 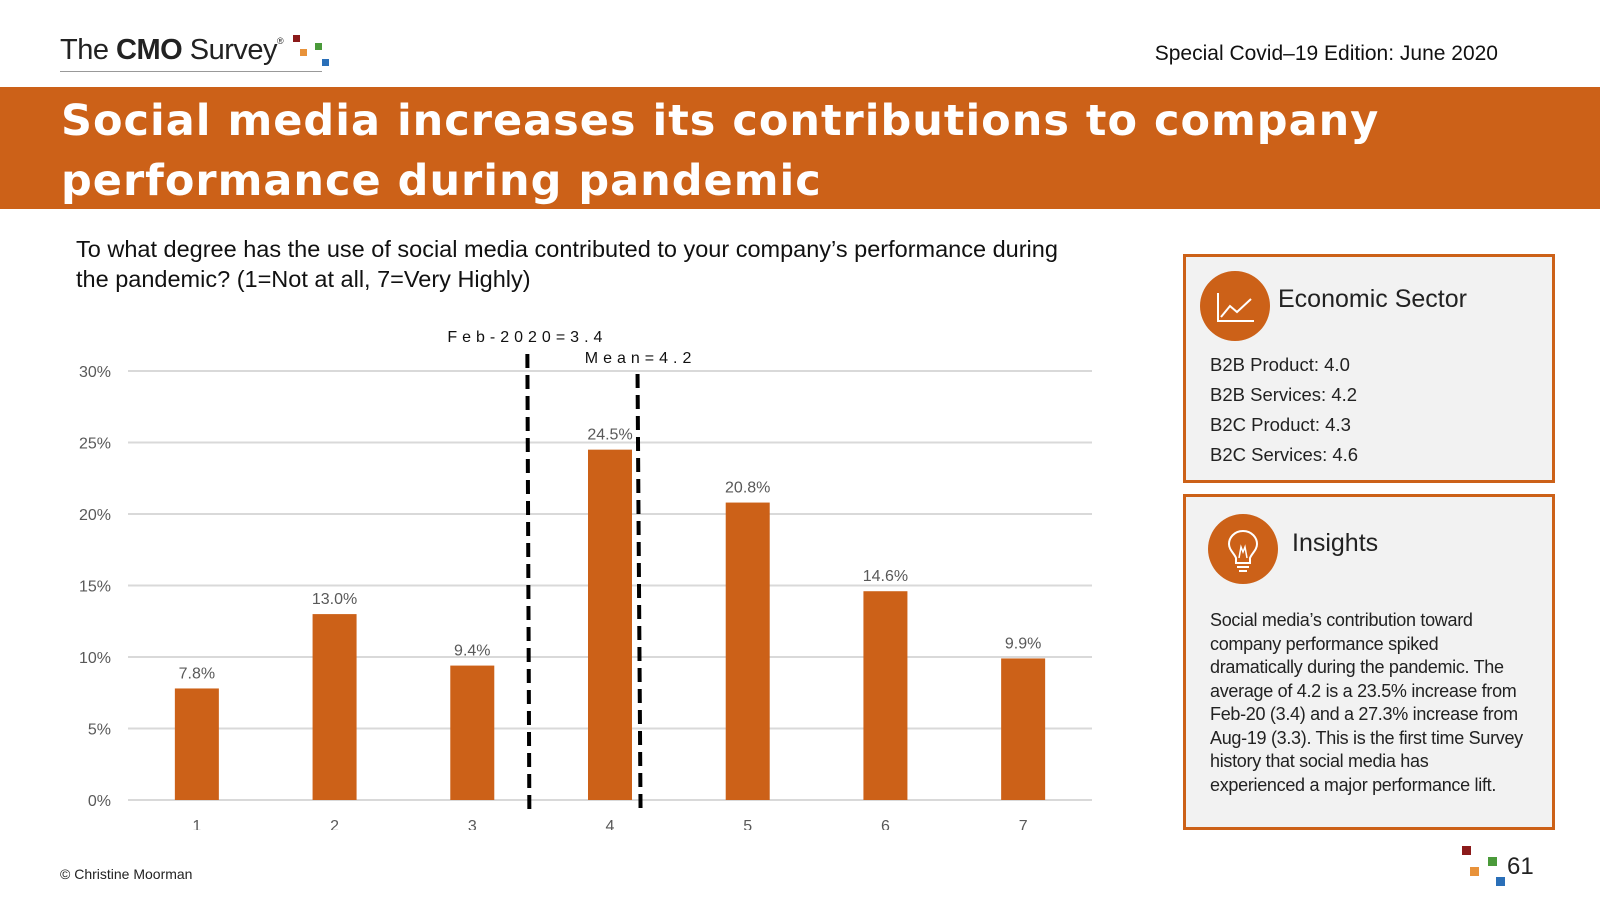 I want to click on copyright: © Christine Moorman, so click(x=126, y=874).